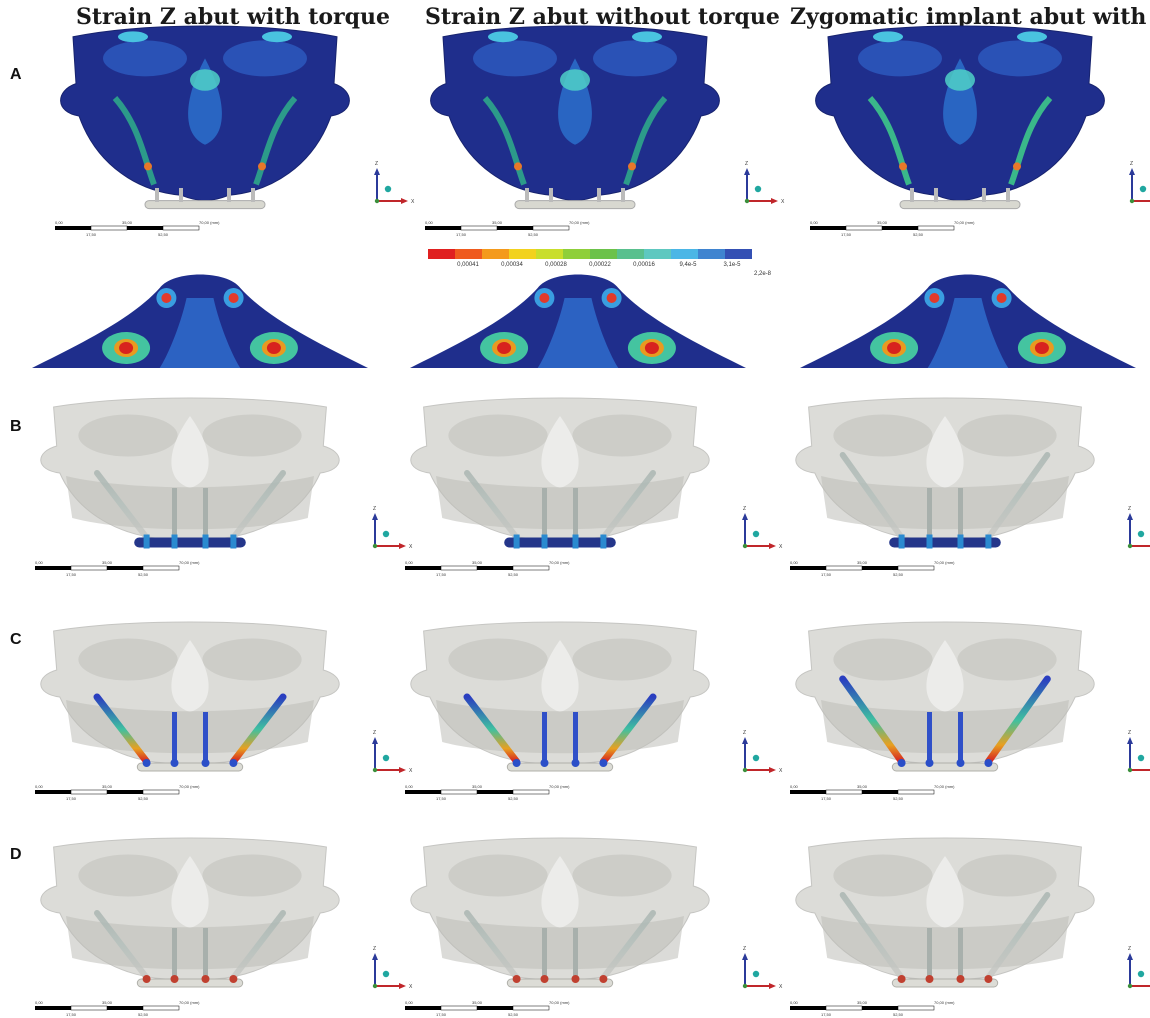 The height and width of the screenshot is (1018, 1150). What do you see at coordinates (970, 927) in the screenshot?
I see `transparent-panel-D-3: 0,00 35,00 70,00 (mm) 17,50 52,50 ZX` at bounding box center [970, 927].